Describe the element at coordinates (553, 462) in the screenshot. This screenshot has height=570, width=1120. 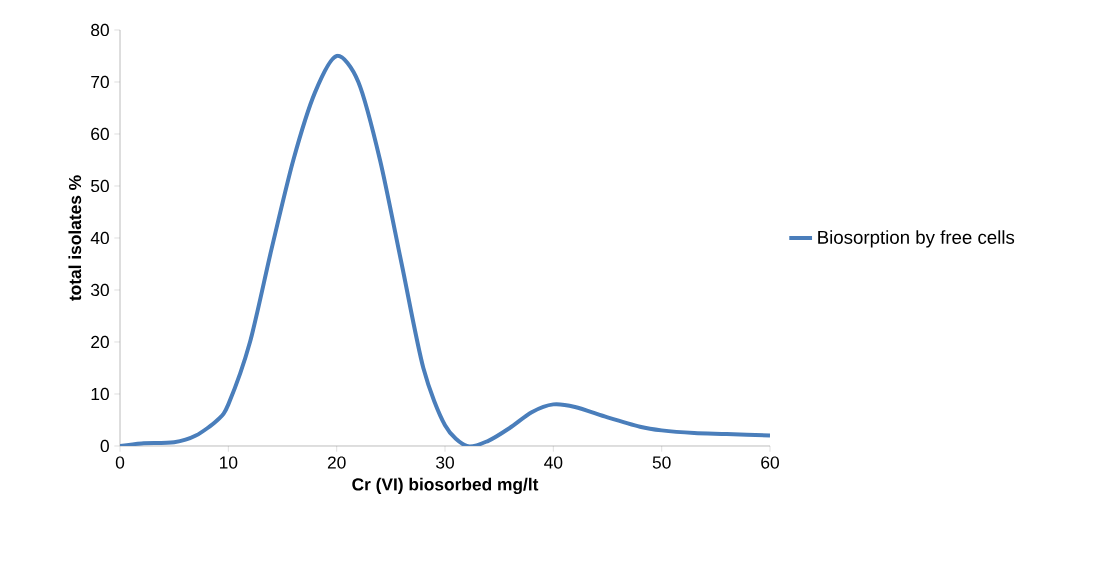
I see `x-tick-label: 40` at that location.